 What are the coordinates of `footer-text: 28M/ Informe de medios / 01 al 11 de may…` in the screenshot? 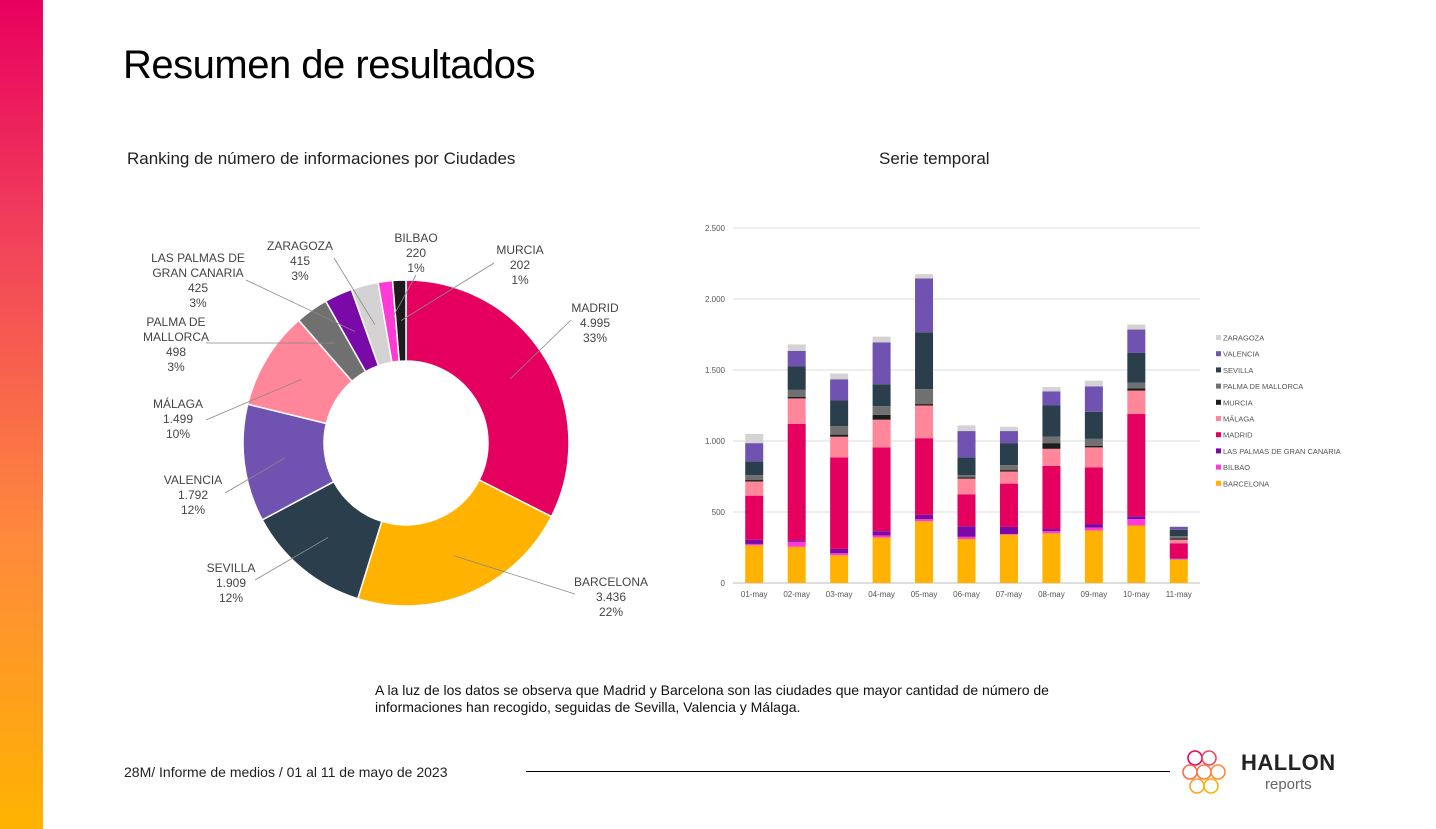 It's located at (286, 772).